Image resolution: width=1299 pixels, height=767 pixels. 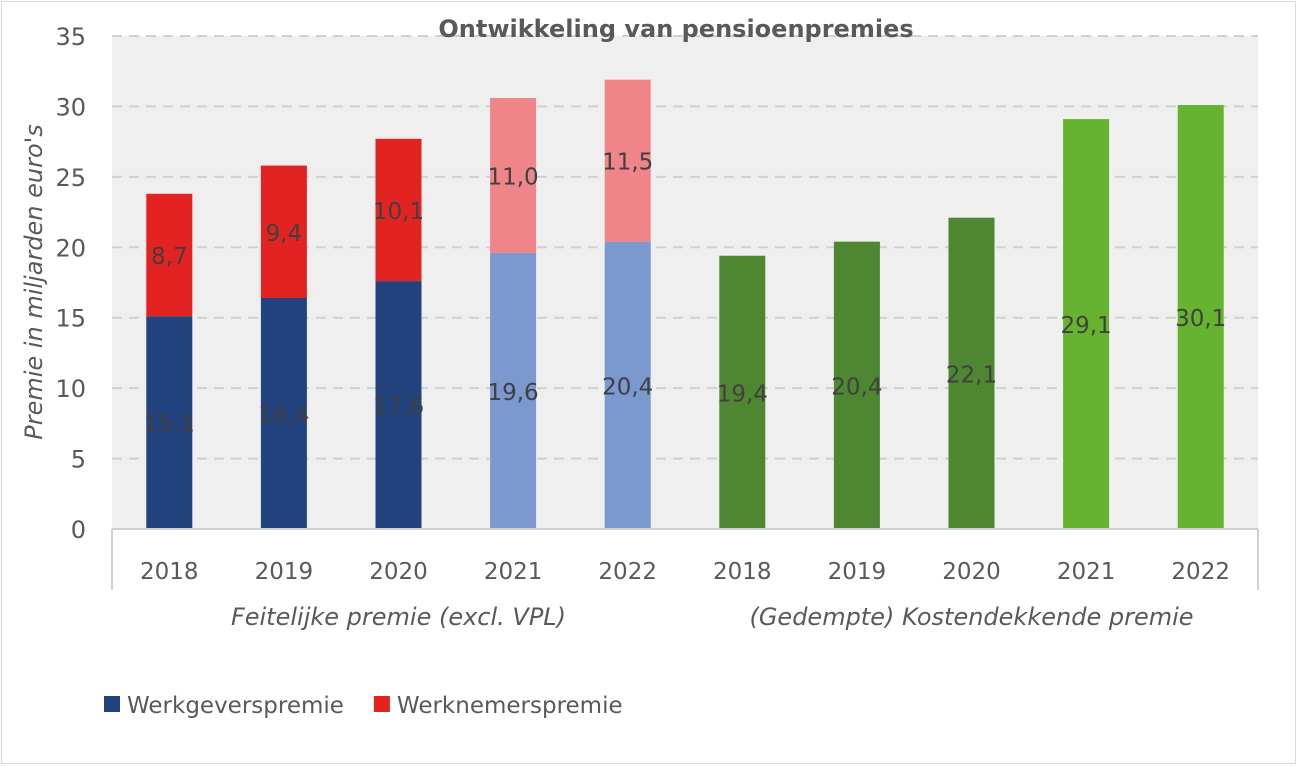 I want to click on data-label: 9,4, so click(x=284, y=234).